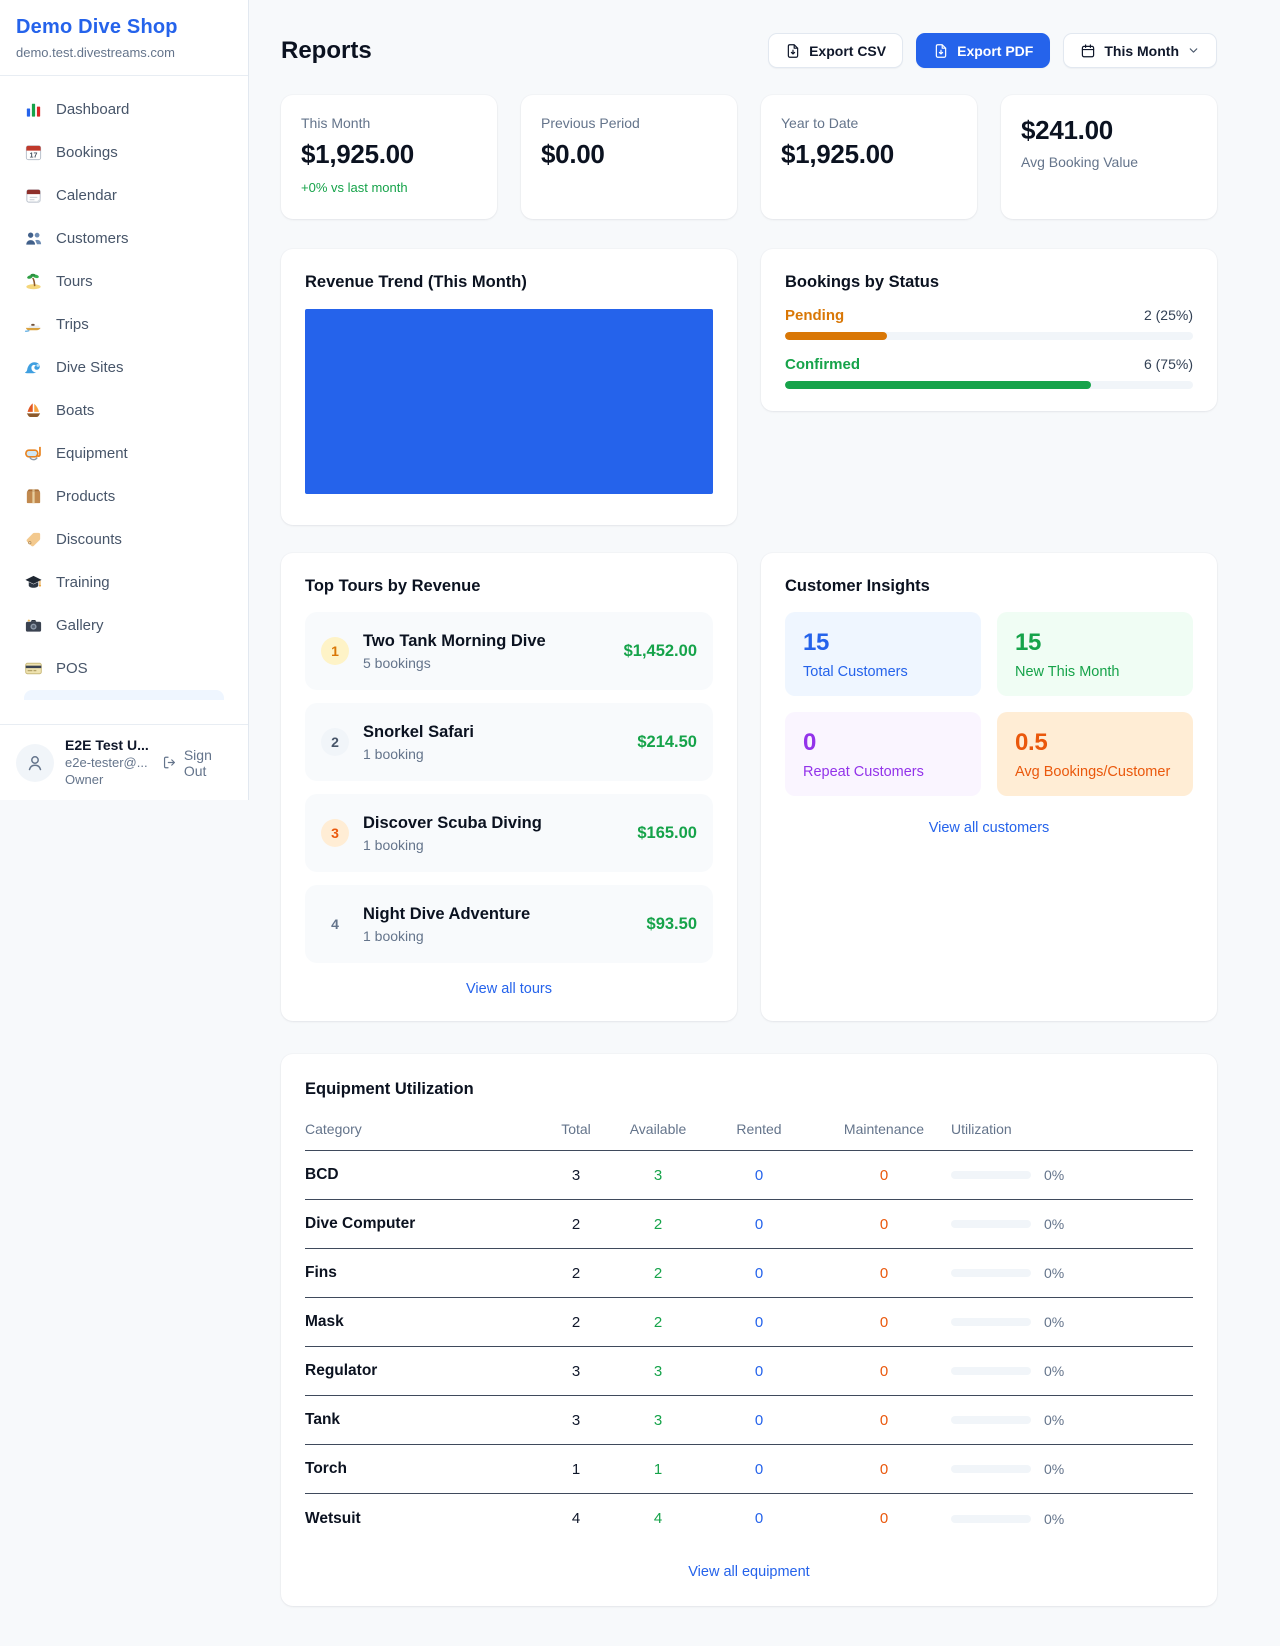 Image resolution: width=1280 pixels, height=1646 pixels. What do you see at coordinates (124, 695) in the screenshot?
I see `sidebar-item-reports-active-partial` at bounding box center [124, 695].